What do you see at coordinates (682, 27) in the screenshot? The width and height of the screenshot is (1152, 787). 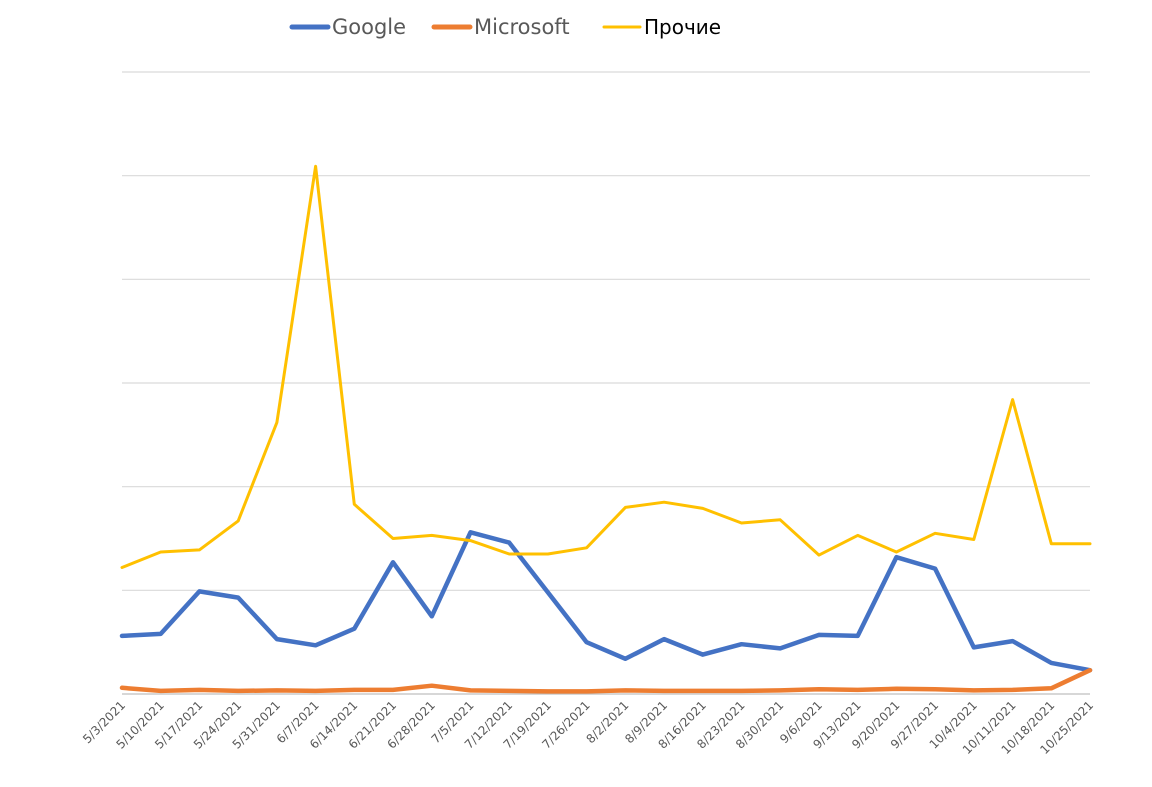 I see `legend-label: Прочие` at bounding box center [682, 27].